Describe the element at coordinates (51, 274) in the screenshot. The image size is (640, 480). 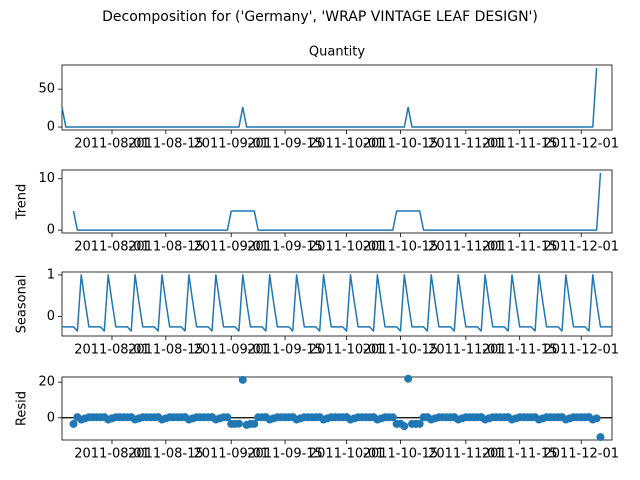
I see `y-tick-label: 1` at that location.